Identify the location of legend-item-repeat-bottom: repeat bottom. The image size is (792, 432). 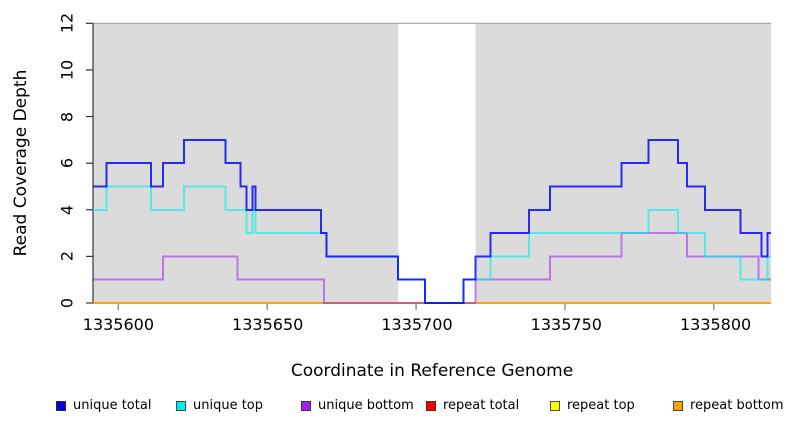
(728, 406).